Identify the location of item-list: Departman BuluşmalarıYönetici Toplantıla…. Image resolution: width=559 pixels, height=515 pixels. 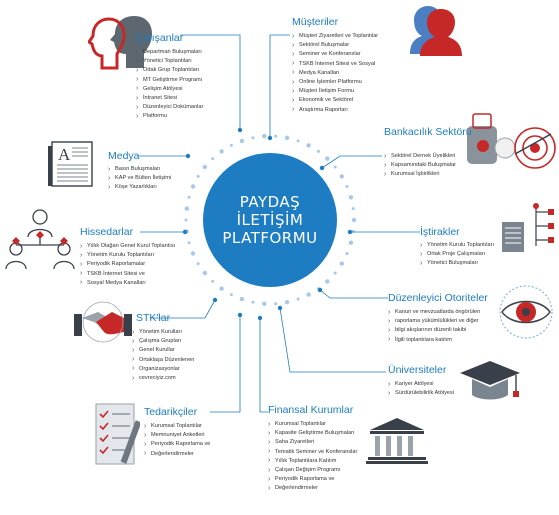
(169, 84).